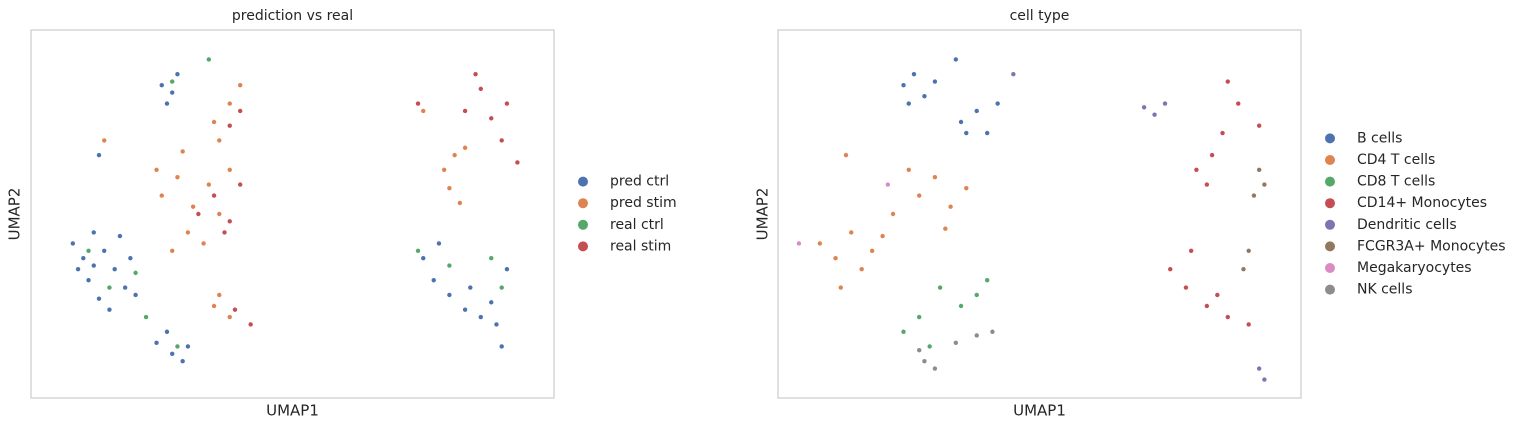 Image resolution: width=1523 pixels, height=434 pixels. What do you see at coordinates (1396, 160) in the screenshot?
I see `legend-label: CD4 T cells` at bounding box center [1396, 160].